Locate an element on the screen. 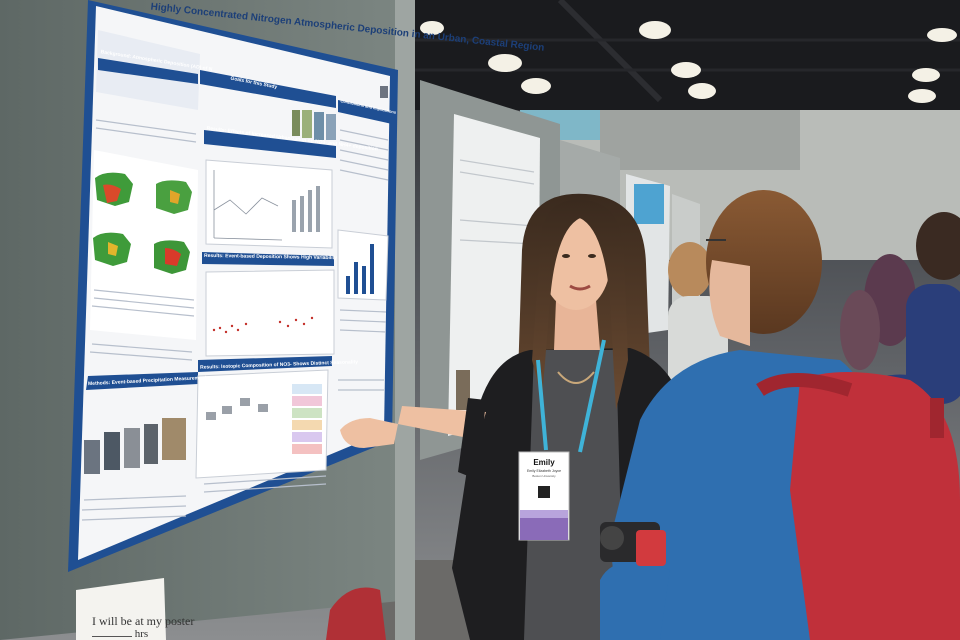  color-heatmap is located at coordinates (307, 419).